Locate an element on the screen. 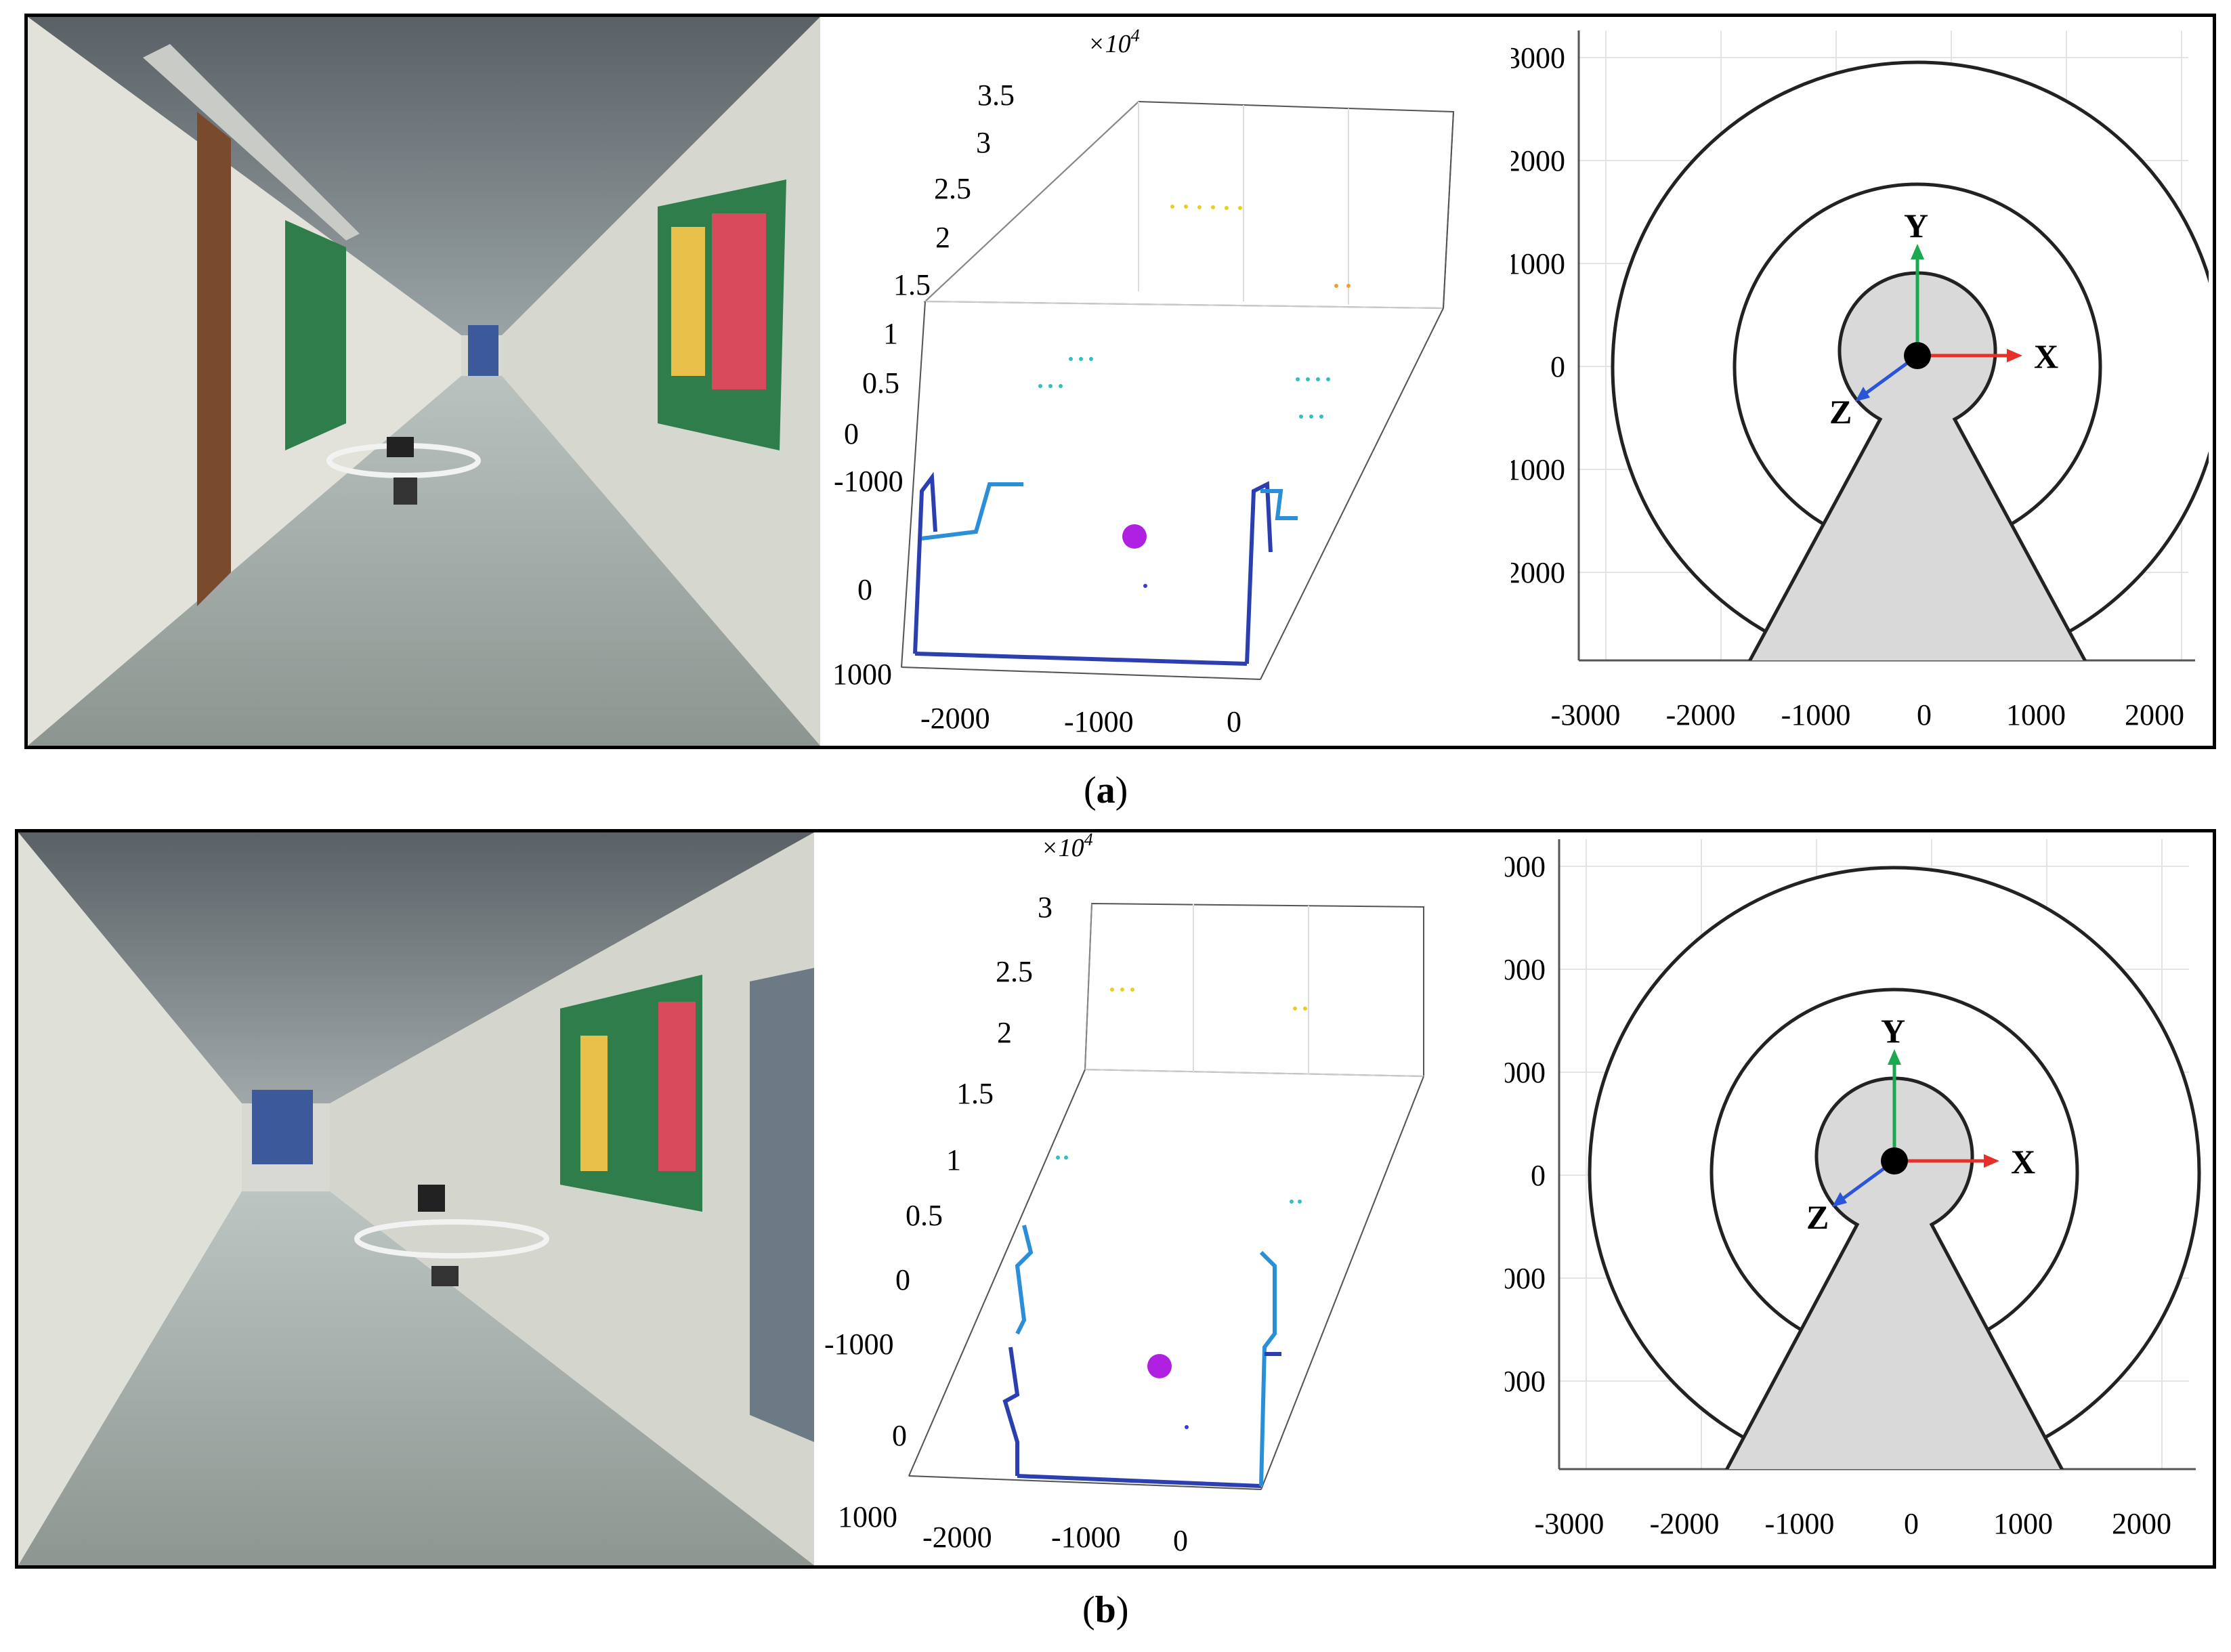 The image size is (2231, 1652). z-axis-ticks-b: 0 0.5 1 1.5 2 2.5 3 is located at coordinates (974, 1094).